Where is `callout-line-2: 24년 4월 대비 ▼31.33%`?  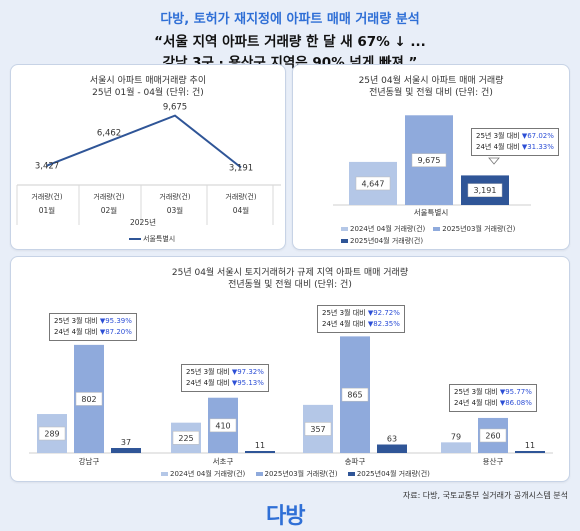 callout-line-2: 24년 4월 대비 ▼31.33% is located at coordinates (515, 147).